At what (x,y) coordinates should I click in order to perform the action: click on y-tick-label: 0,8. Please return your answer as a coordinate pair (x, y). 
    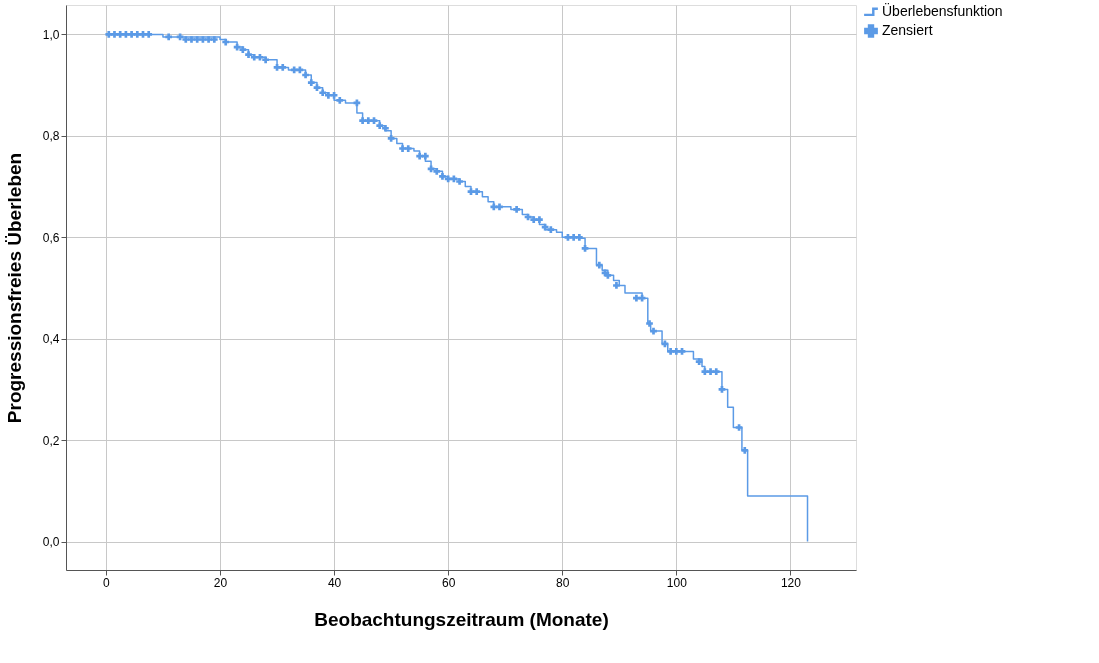
    Looking at the image, I should click on (51, 136).